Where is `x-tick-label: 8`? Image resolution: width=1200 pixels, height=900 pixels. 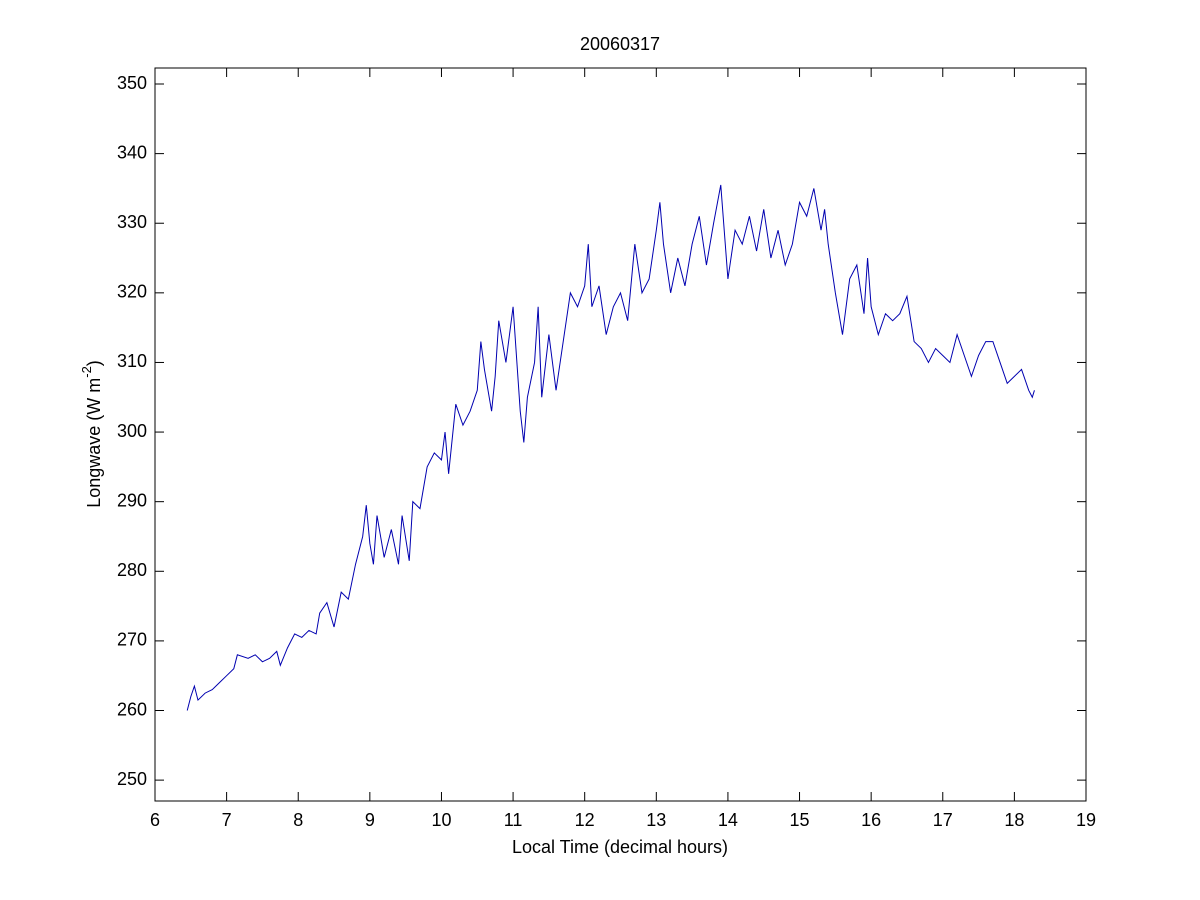 x-tick-label: 8 is located at coordinates (298, 820).